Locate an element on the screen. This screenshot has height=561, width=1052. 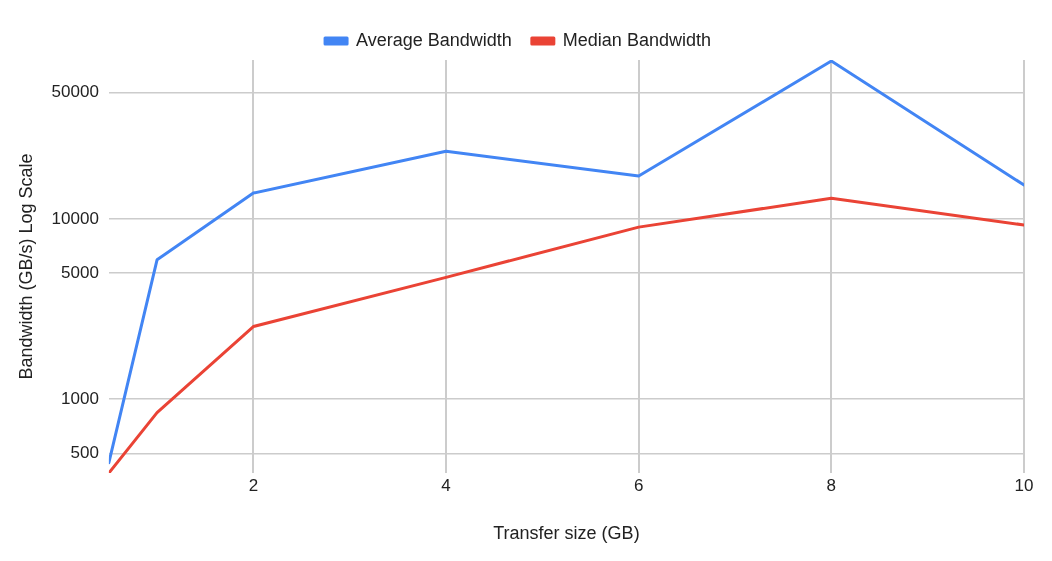
legend-label: Average Bandwidth is located at coordinates (434, 39).